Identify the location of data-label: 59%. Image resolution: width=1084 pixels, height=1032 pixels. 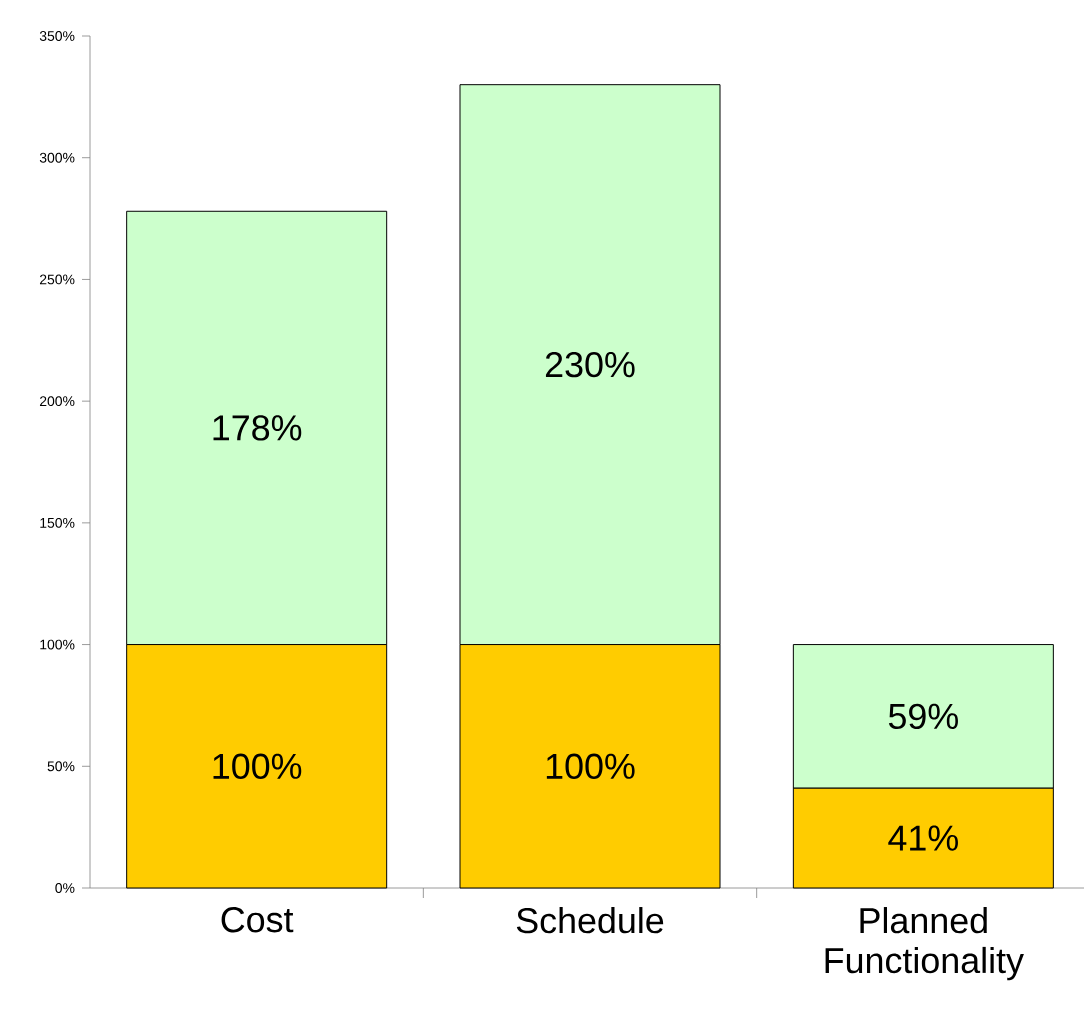
(923, 716).